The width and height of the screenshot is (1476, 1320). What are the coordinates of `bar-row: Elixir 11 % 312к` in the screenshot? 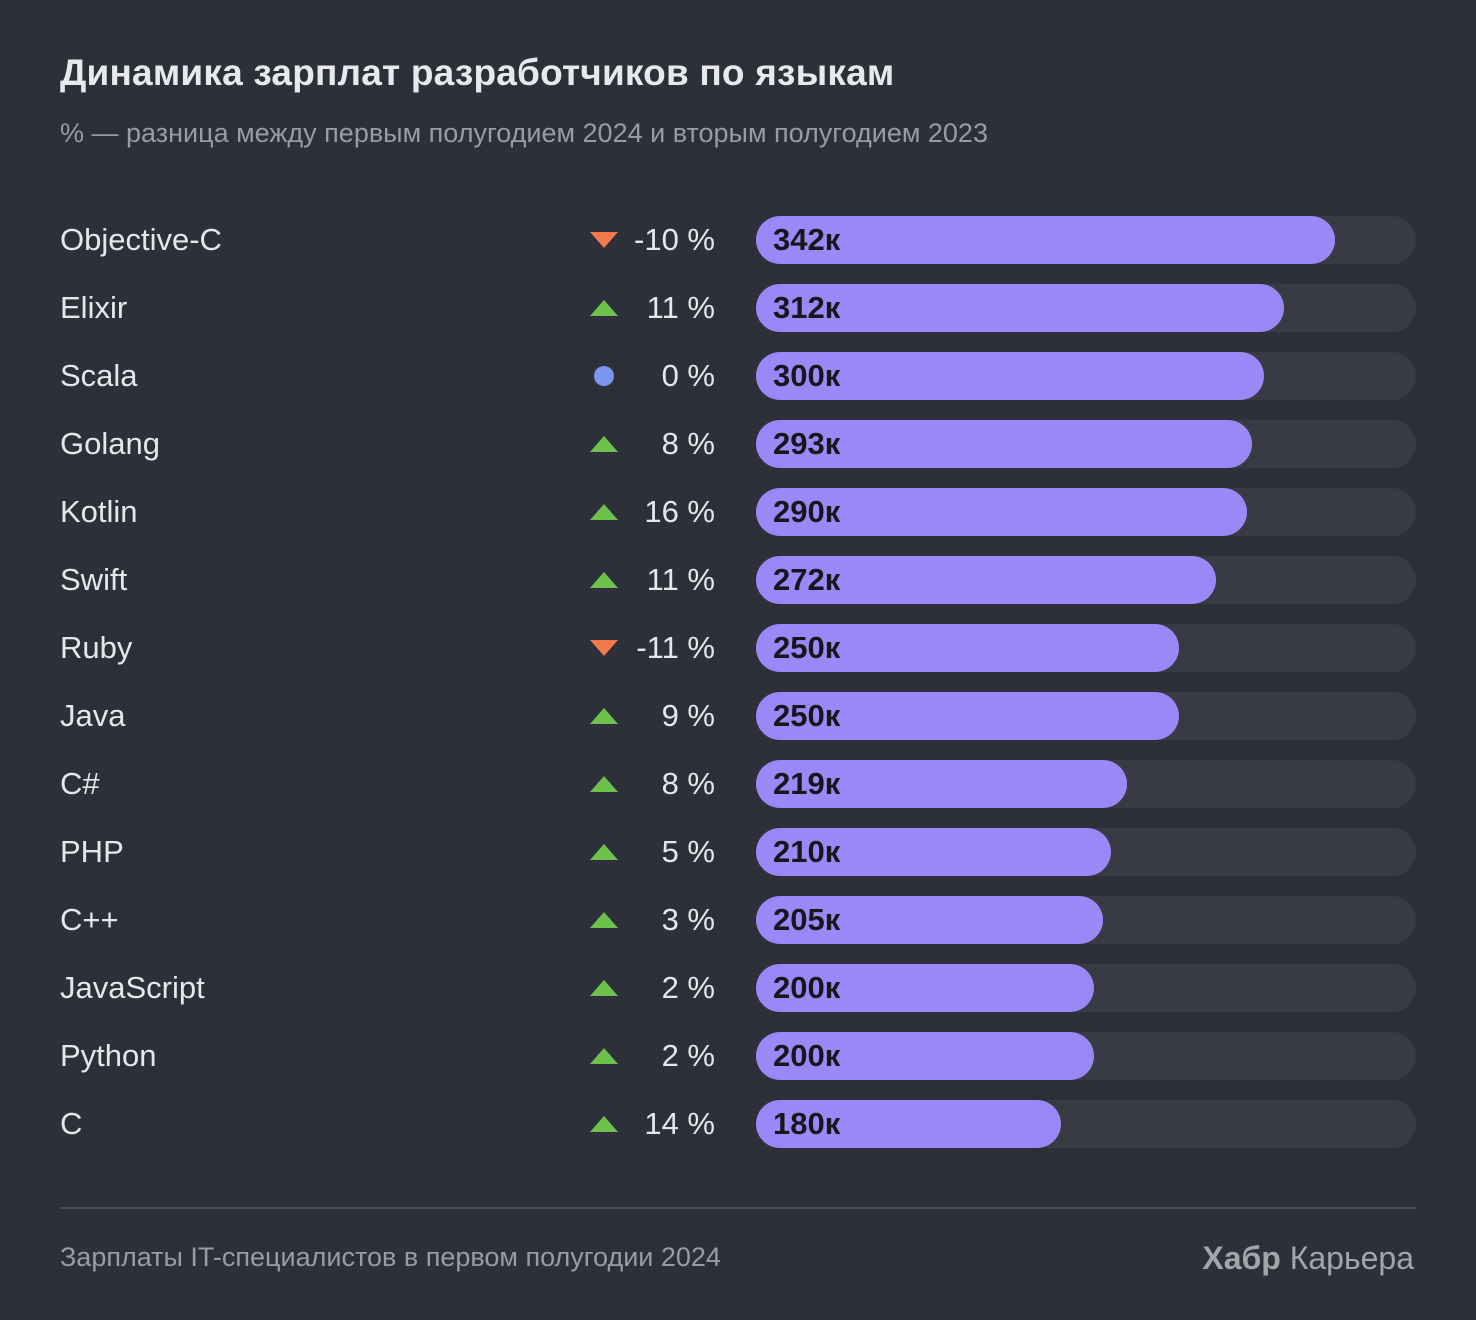 It's located at (738, 308).